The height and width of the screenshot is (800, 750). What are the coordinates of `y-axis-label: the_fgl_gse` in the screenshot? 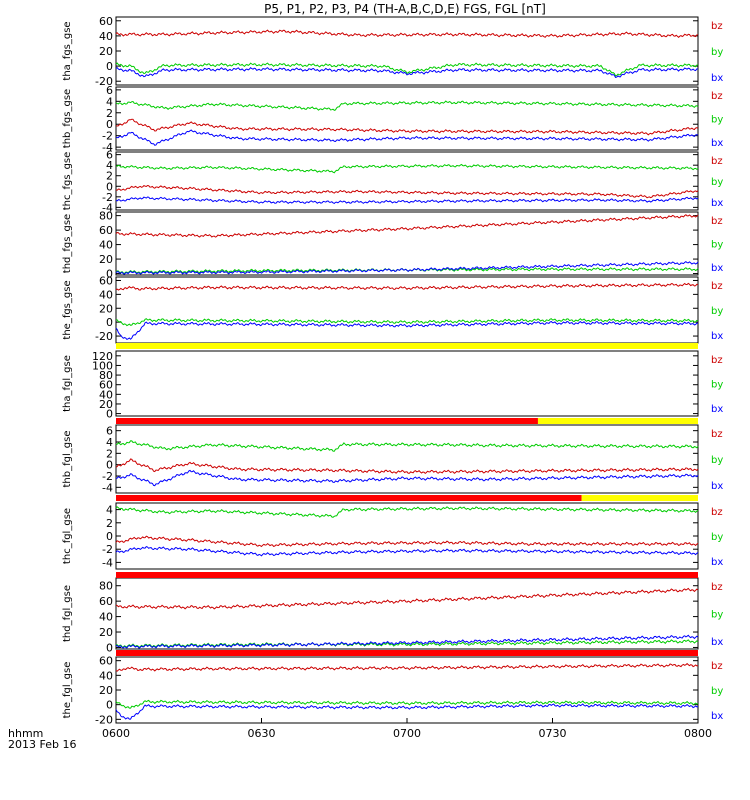 It's located at (67, 690).